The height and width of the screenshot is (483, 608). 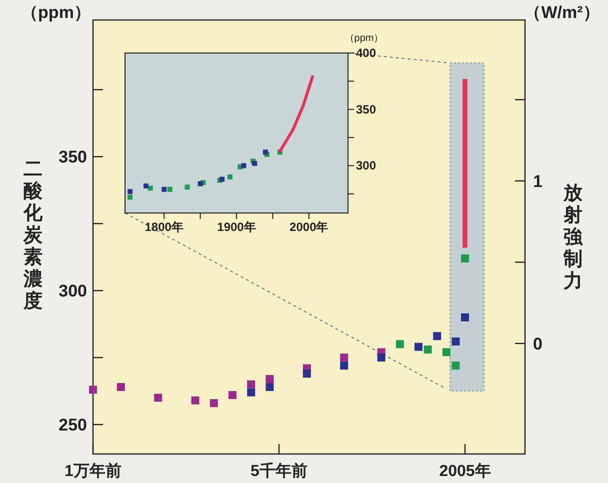 I want to click on y2-tick-label: 1, so click(x=537, y=181).